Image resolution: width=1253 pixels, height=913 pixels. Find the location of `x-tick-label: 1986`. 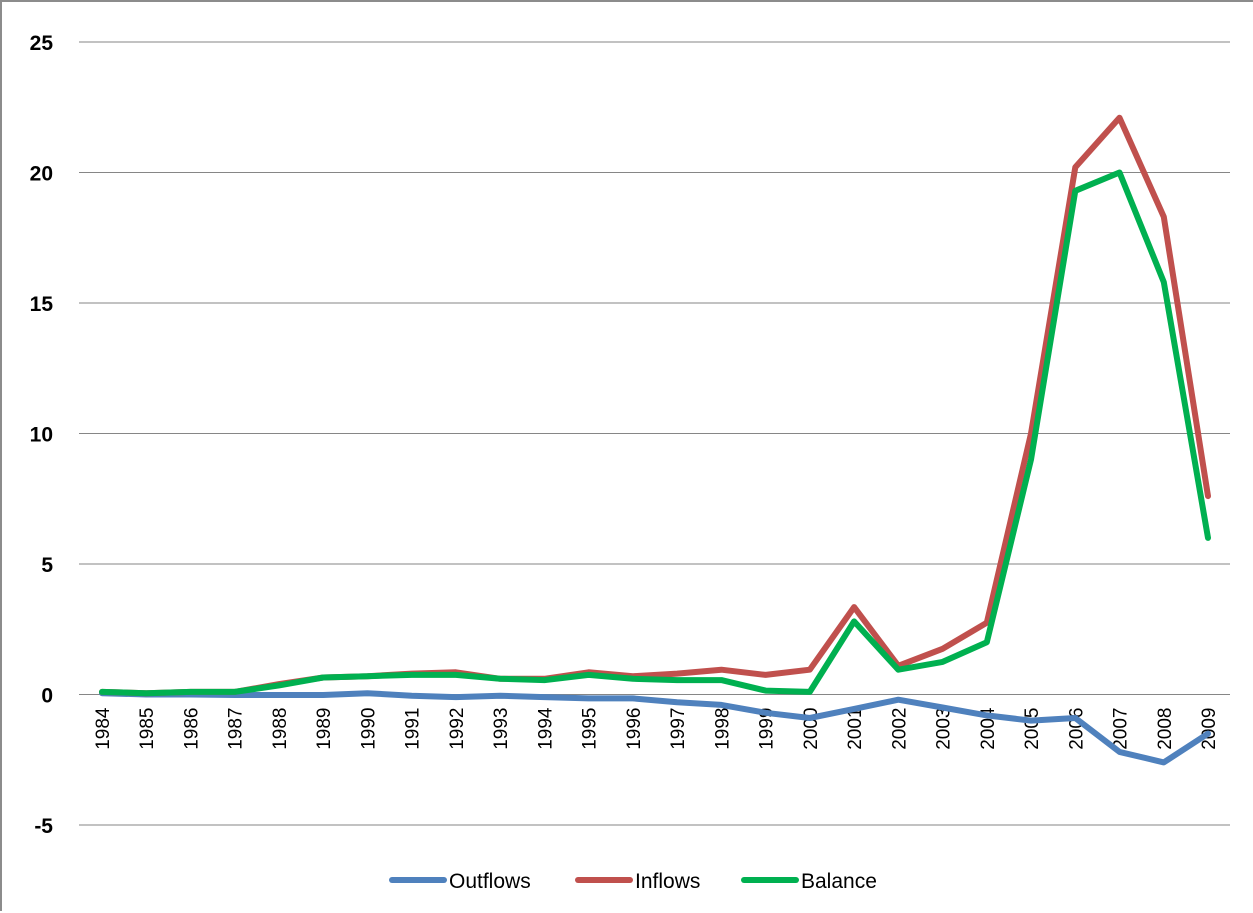

x-tick-label: 1986 is located at coordinates (191, 729).